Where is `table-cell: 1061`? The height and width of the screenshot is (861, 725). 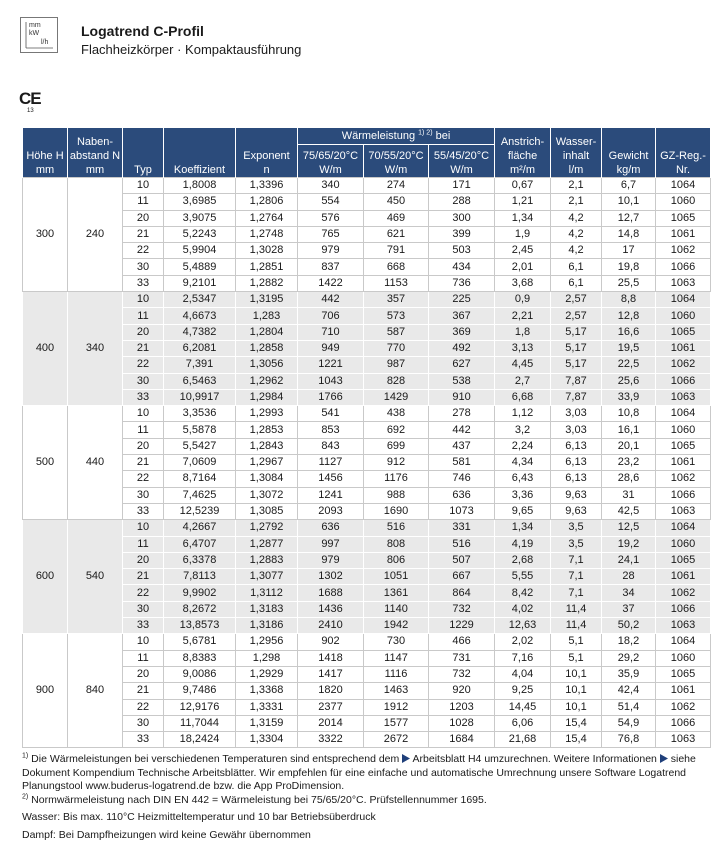
table-cell: 1061 is located at coordinates (683, 348).